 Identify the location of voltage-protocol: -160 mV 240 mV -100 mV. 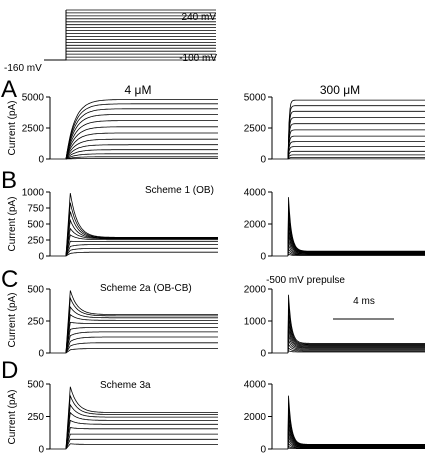
(110, 41).